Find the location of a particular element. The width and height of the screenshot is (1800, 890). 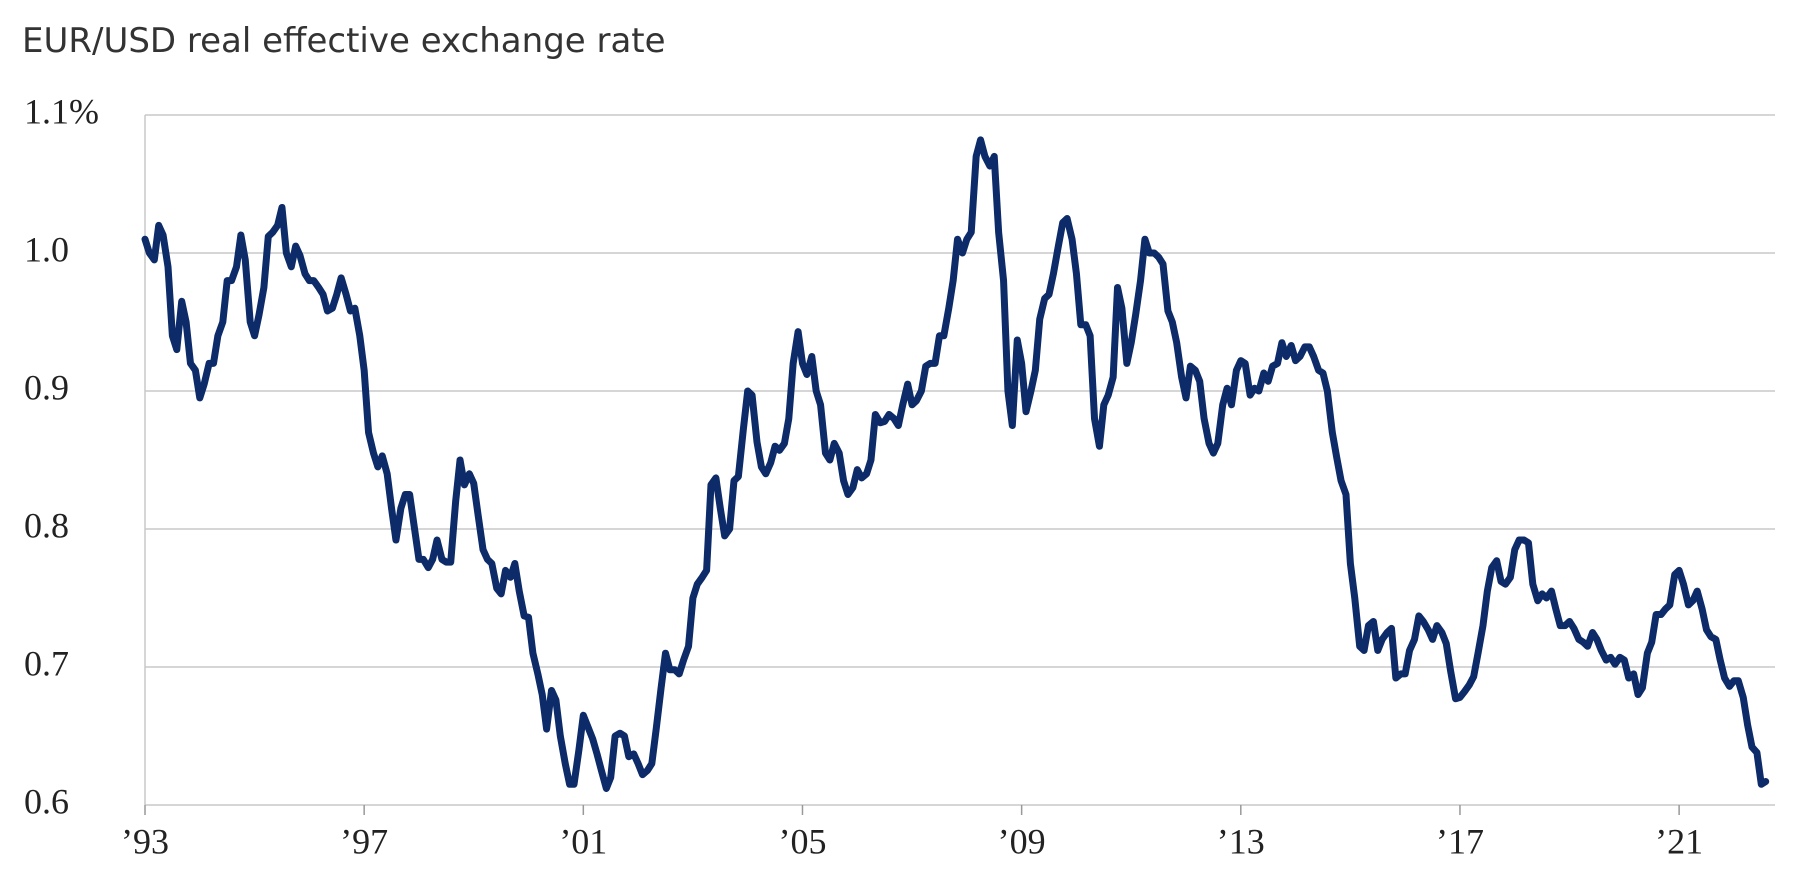

y-tick-label: 0.7 is located at coordinates (46, 663).